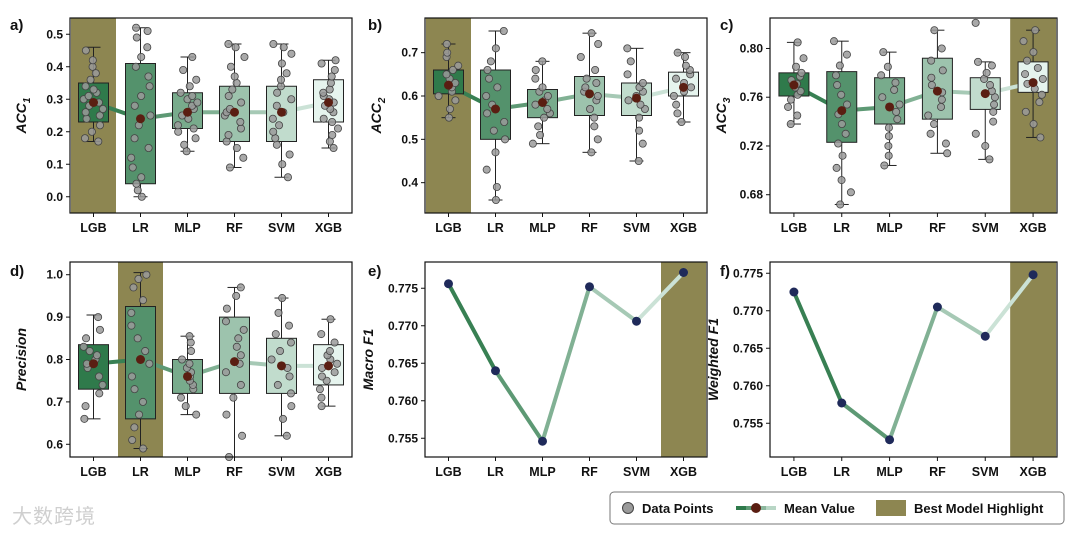  What do you see at coordinates (885, 126) in the screenshot?
I see `panel-c: 0.68 0.72 0.76 0.80 LGB LR MLP RF SVM XGB ACC3 c)` at bounding box center [885, 126].